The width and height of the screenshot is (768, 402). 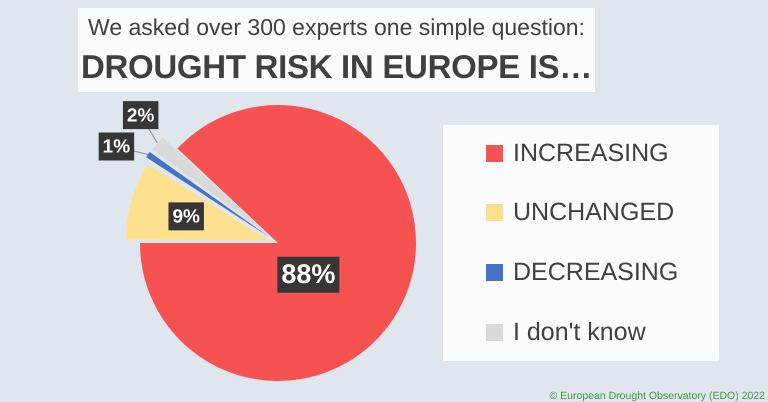 What do you see at coordinates (336, 27) in the screenshot?
I see `chart-subtitle: We asked over 300 experts one simple question:` at bounding box center [336, 27].